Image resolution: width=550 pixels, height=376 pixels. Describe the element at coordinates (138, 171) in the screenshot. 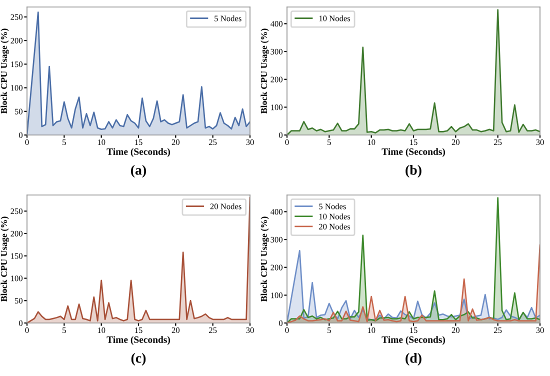

I see `text: (a)` at that location.